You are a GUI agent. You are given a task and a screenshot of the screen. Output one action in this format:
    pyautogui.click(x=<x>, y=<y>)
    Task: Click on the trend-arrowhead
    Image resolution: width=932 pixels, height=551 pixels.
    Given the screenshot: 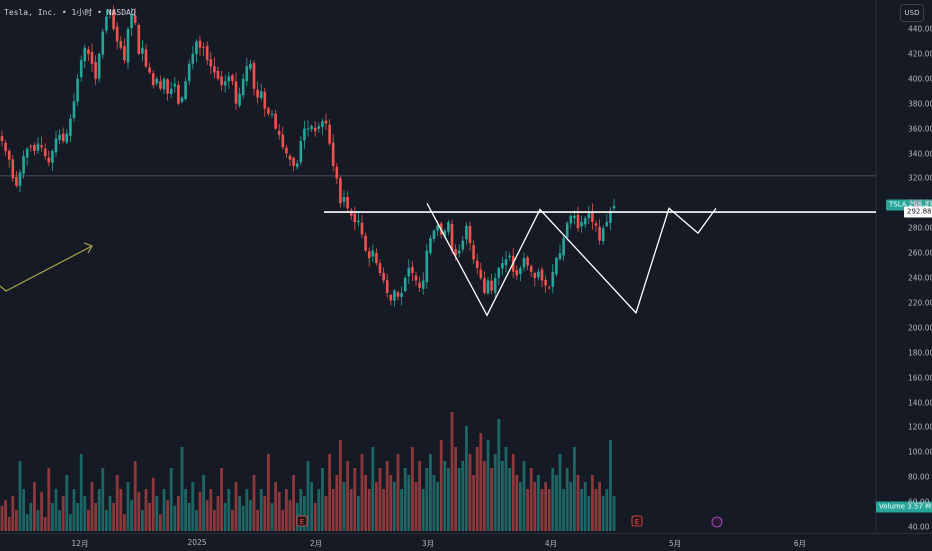 What is the action you would take?
    pyautogui.click(x=88, y=248)
    